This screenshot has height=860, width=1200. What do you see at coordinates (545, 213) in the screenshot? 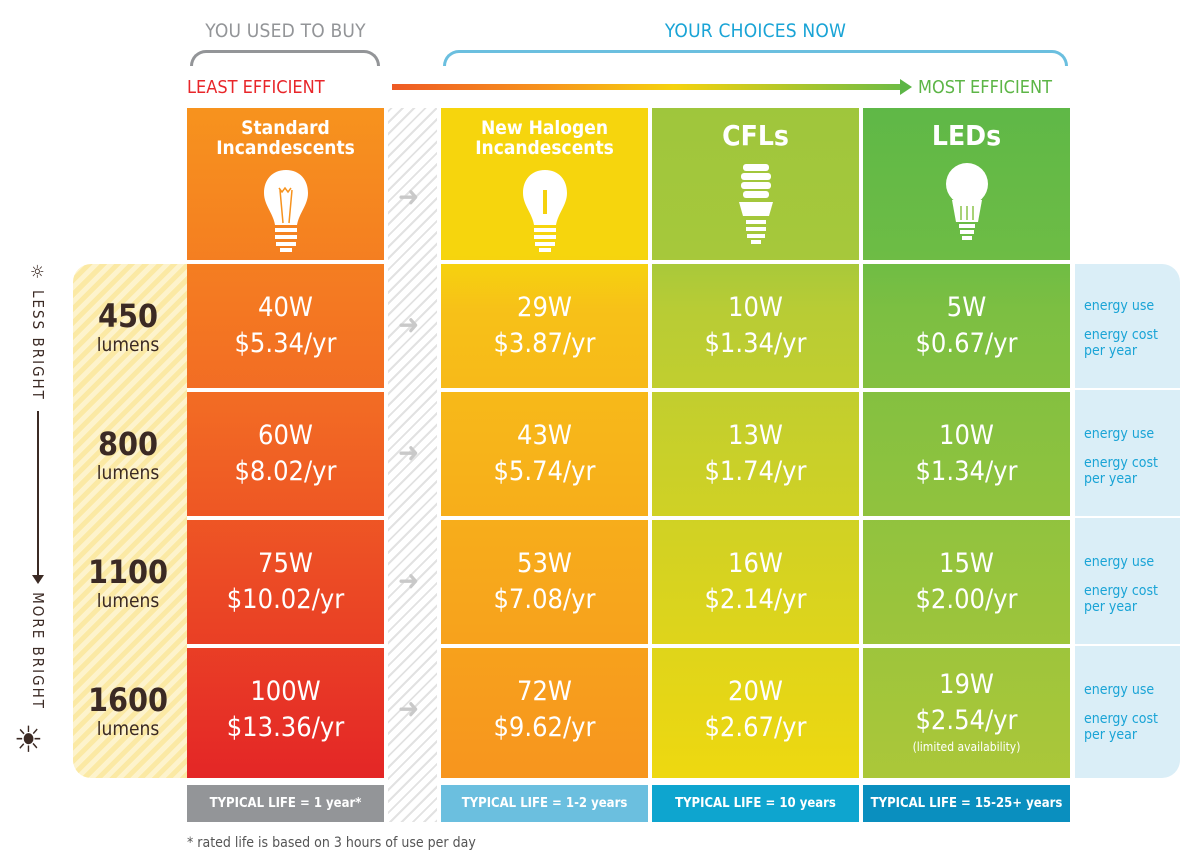
I see `halogen-bulb-icon` at bounding box center [545, 213].